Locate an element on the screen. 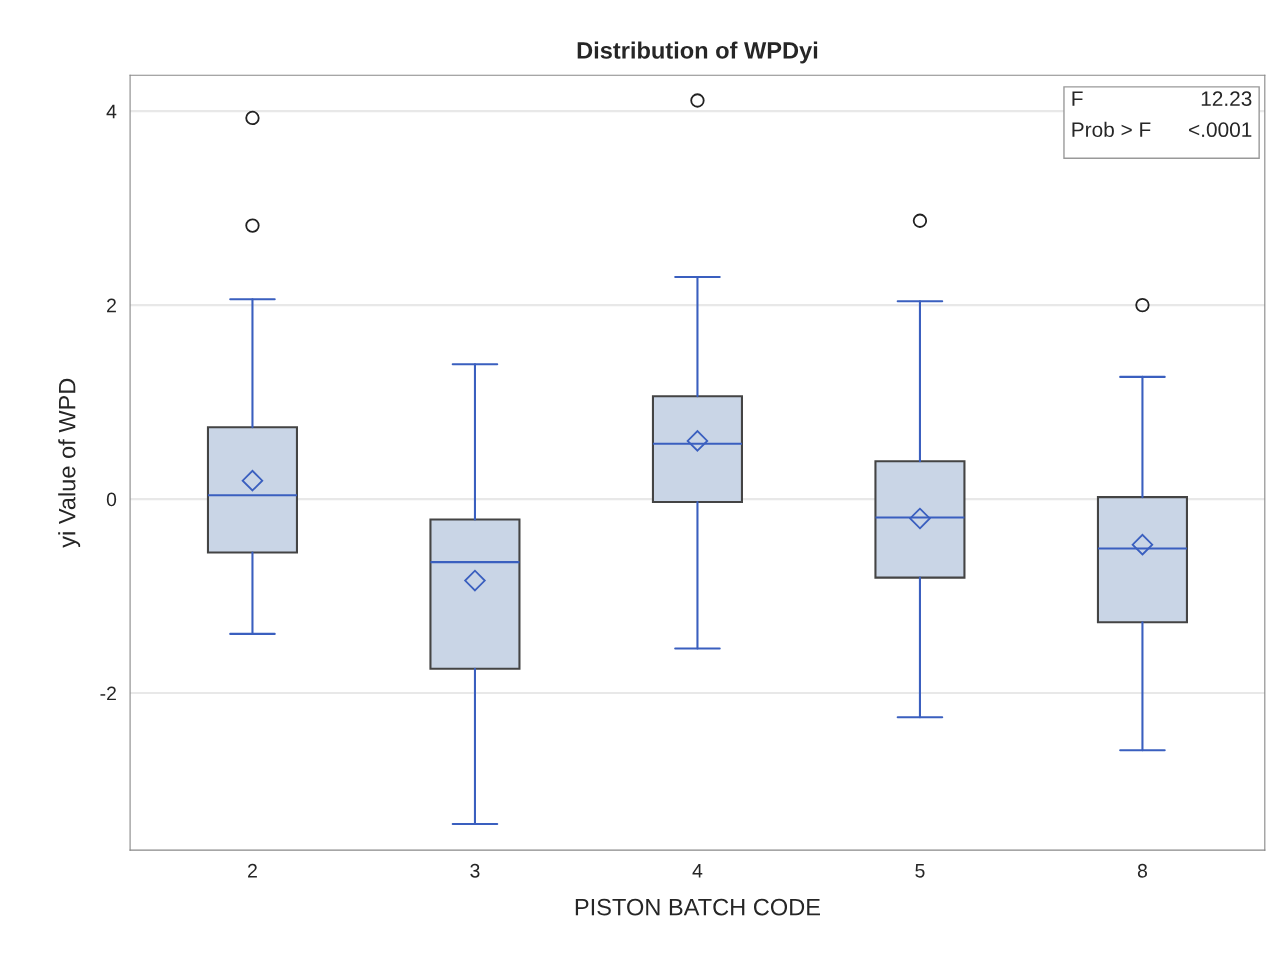 This screenshot has height=965, width=1288. y-tick-label: 2 is located at coordinates (111, 305).